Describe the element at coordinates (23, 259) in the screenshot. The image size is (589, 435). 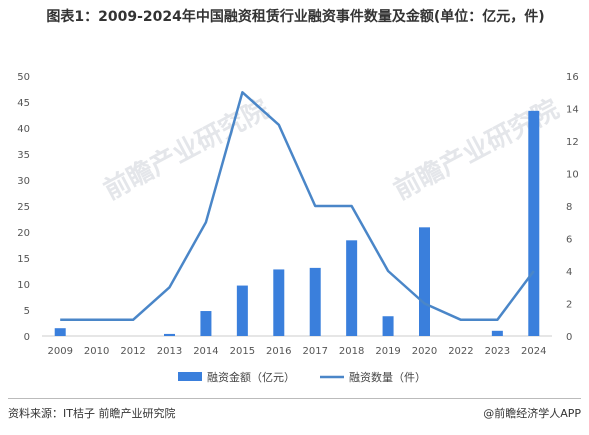
I see `y-left-tick-label: 15` at that location.